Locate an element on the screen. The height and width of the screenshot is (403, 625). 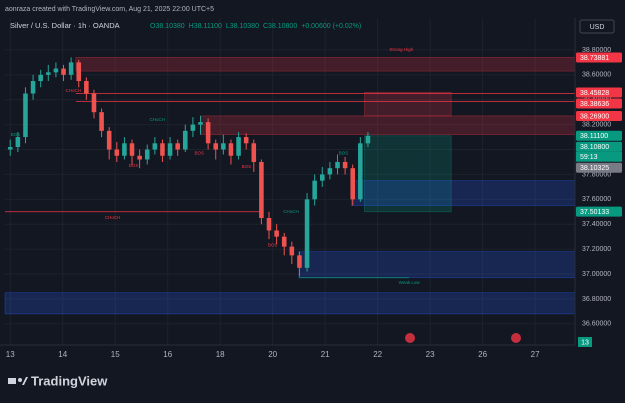
price-tag-label: 38.10325 is located at coordinates (594, 168).